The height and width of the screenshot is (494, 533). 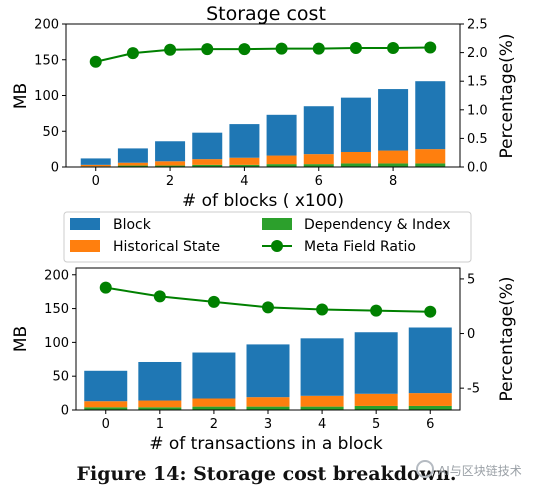 I want to click on chart-title: Storage cost, so click(x=266, y=14).